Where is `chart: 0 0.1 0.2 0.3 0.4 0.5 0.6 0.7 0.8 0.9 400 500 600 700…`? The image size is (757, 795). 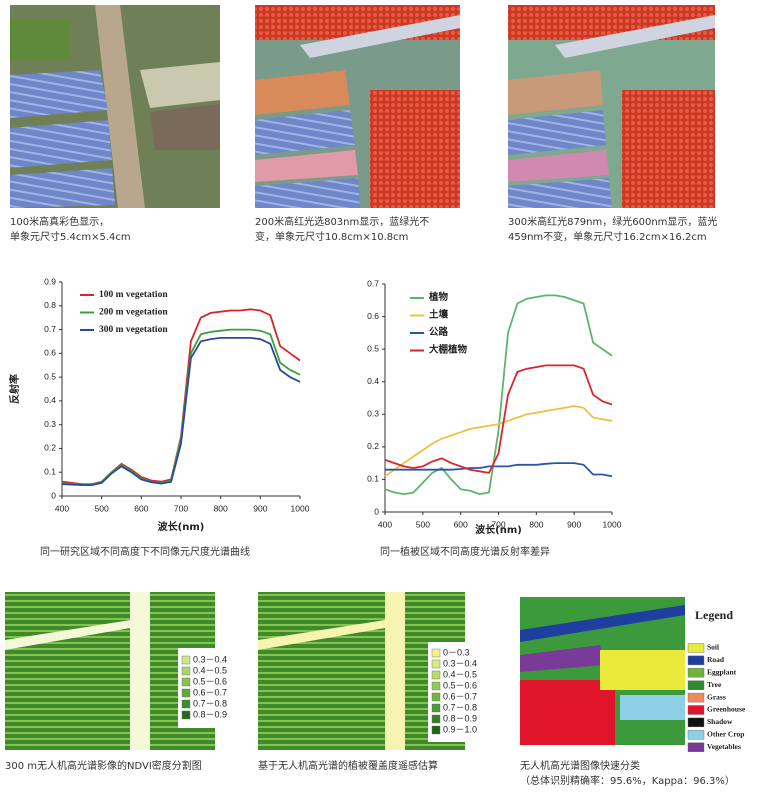
chart: 0 0.1 0.2 0.3 0.4 0.5 0.6 0.7 0.8 0.9 400 500 600 700… is located at coordinates (159, 417).